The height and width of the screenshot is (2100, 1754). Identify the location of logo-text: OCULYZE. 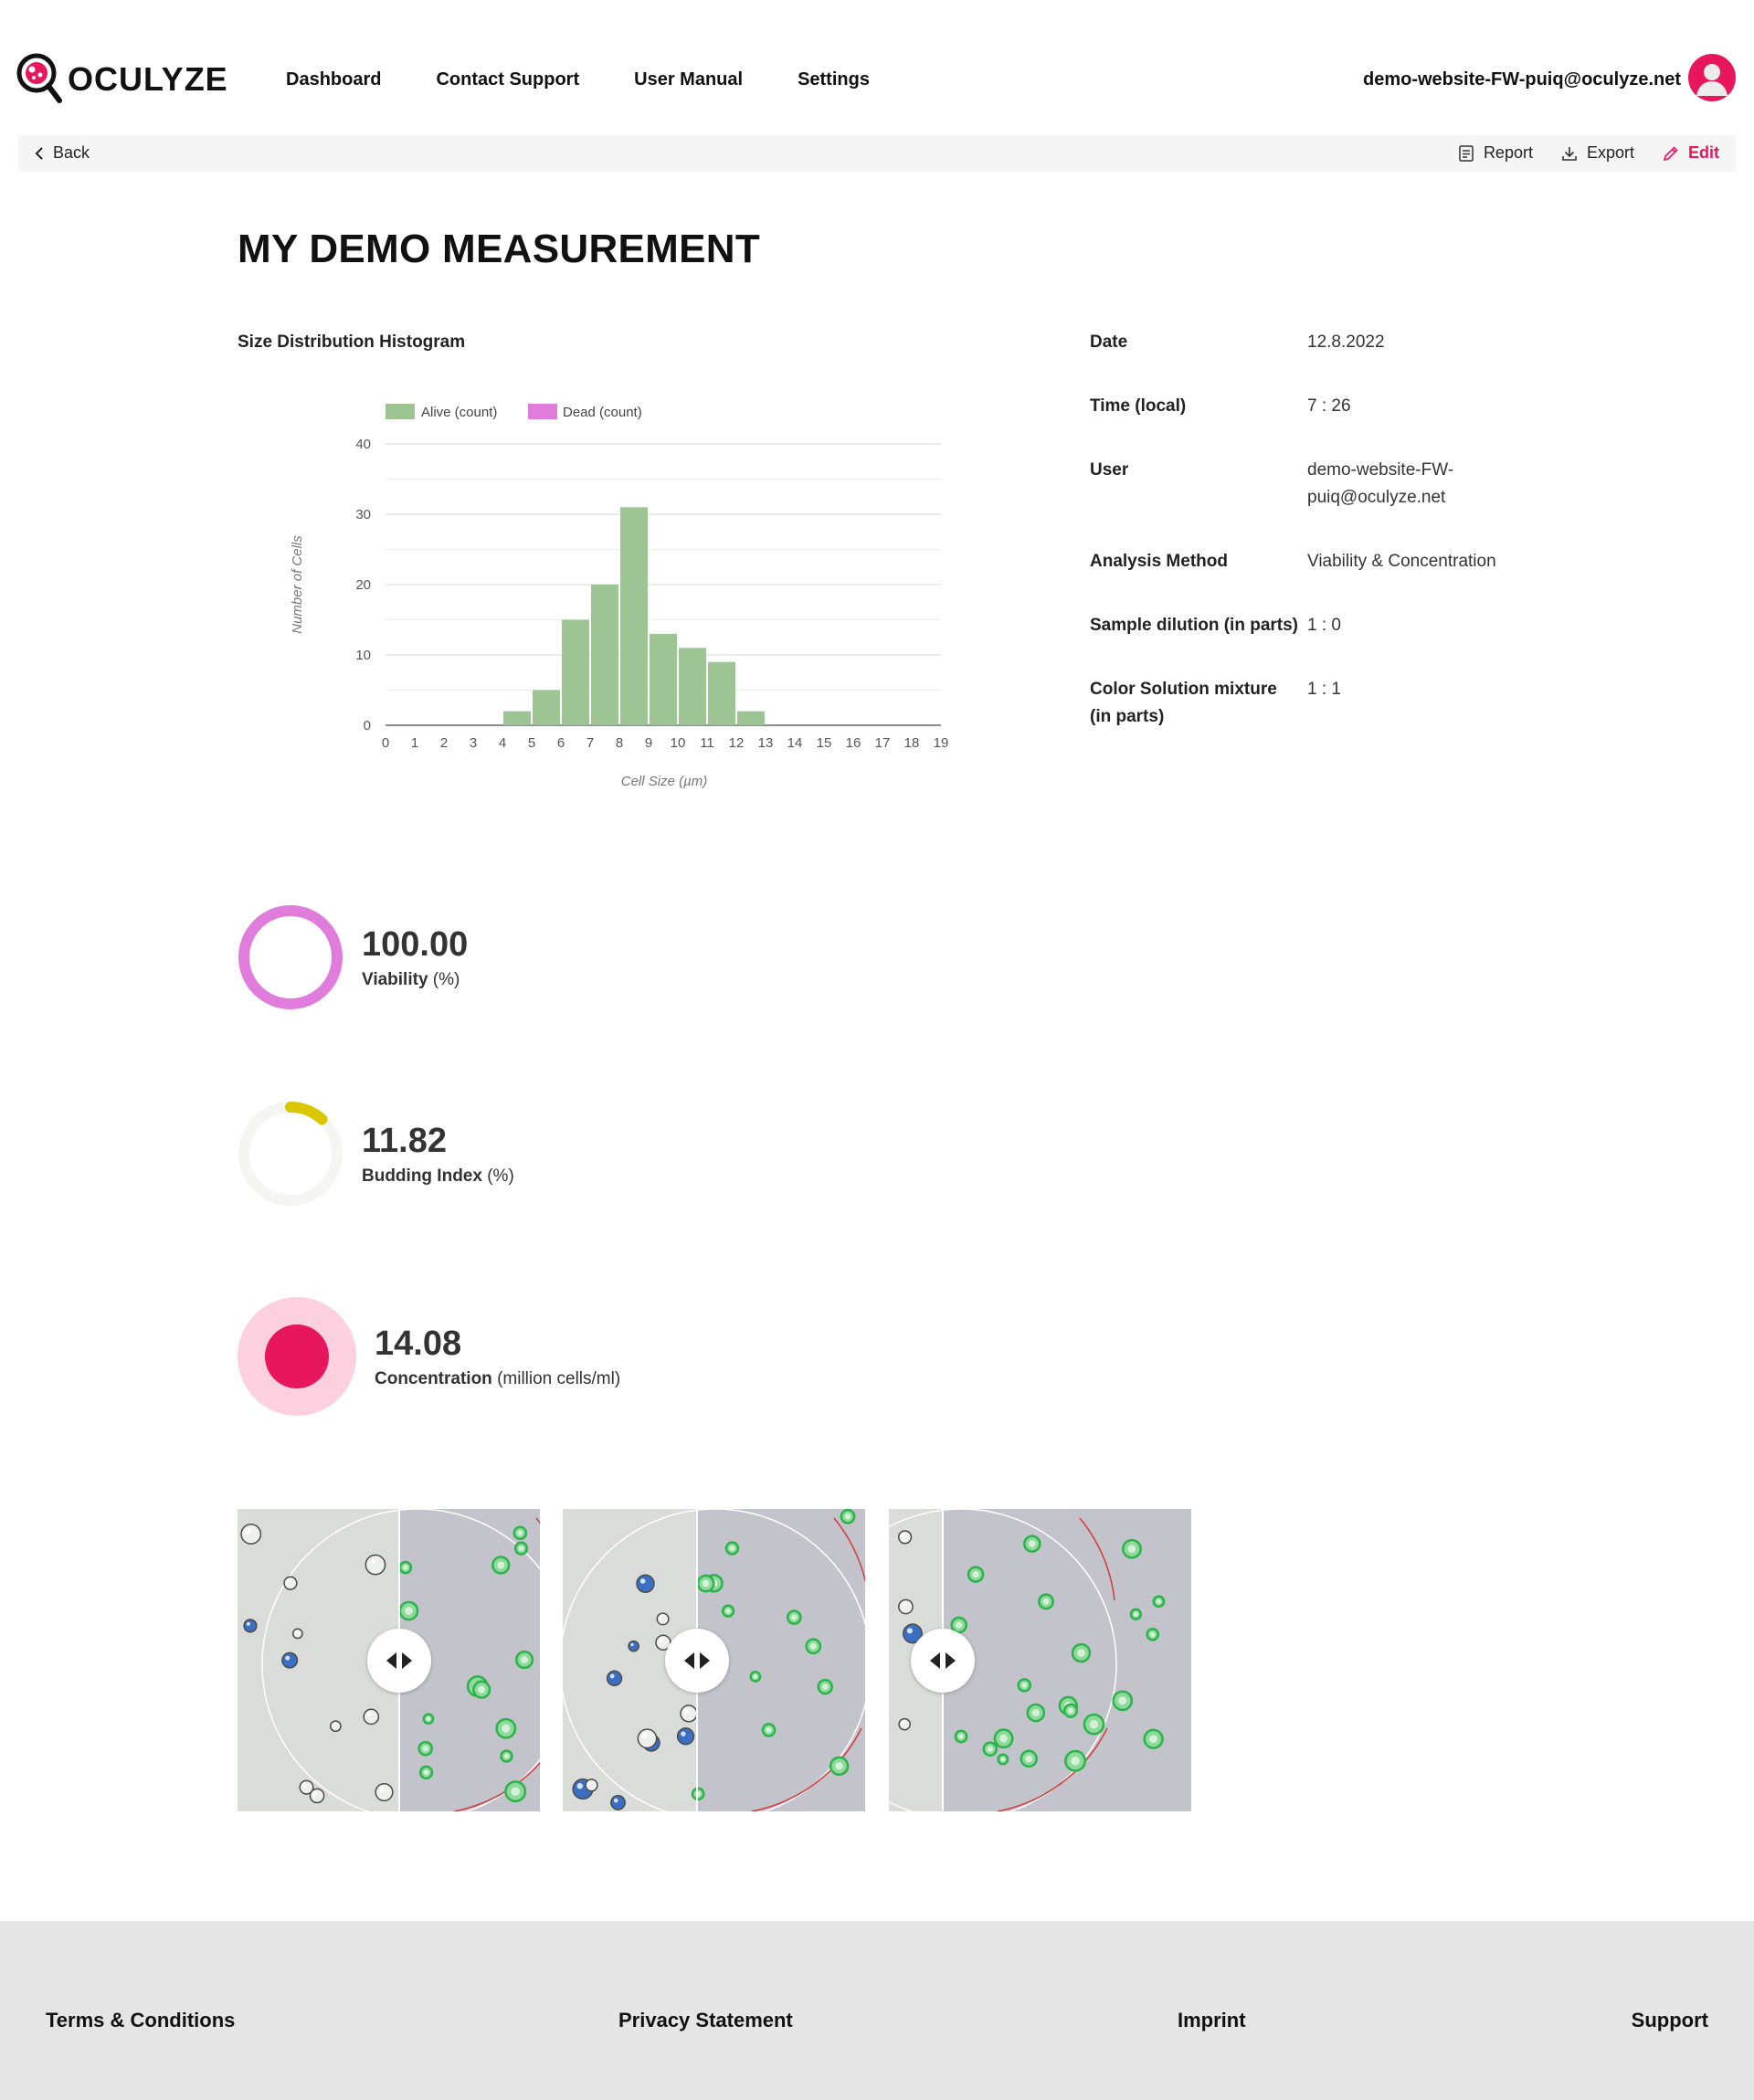
(148, 79).